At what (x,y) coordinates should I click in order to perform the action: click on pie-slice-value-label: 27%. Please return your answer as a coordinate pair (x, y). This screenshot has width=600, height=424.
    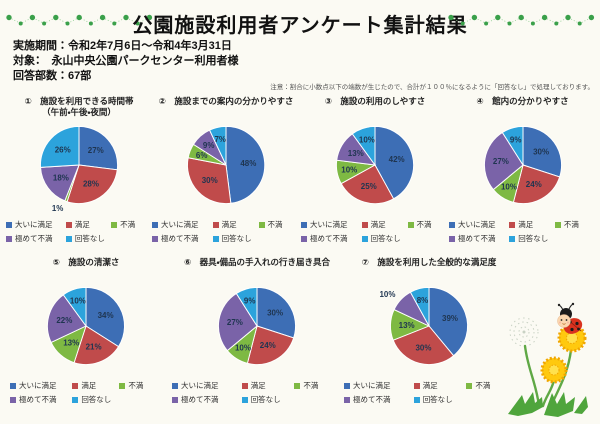
    Looking at the image, I should click on (500, 161).